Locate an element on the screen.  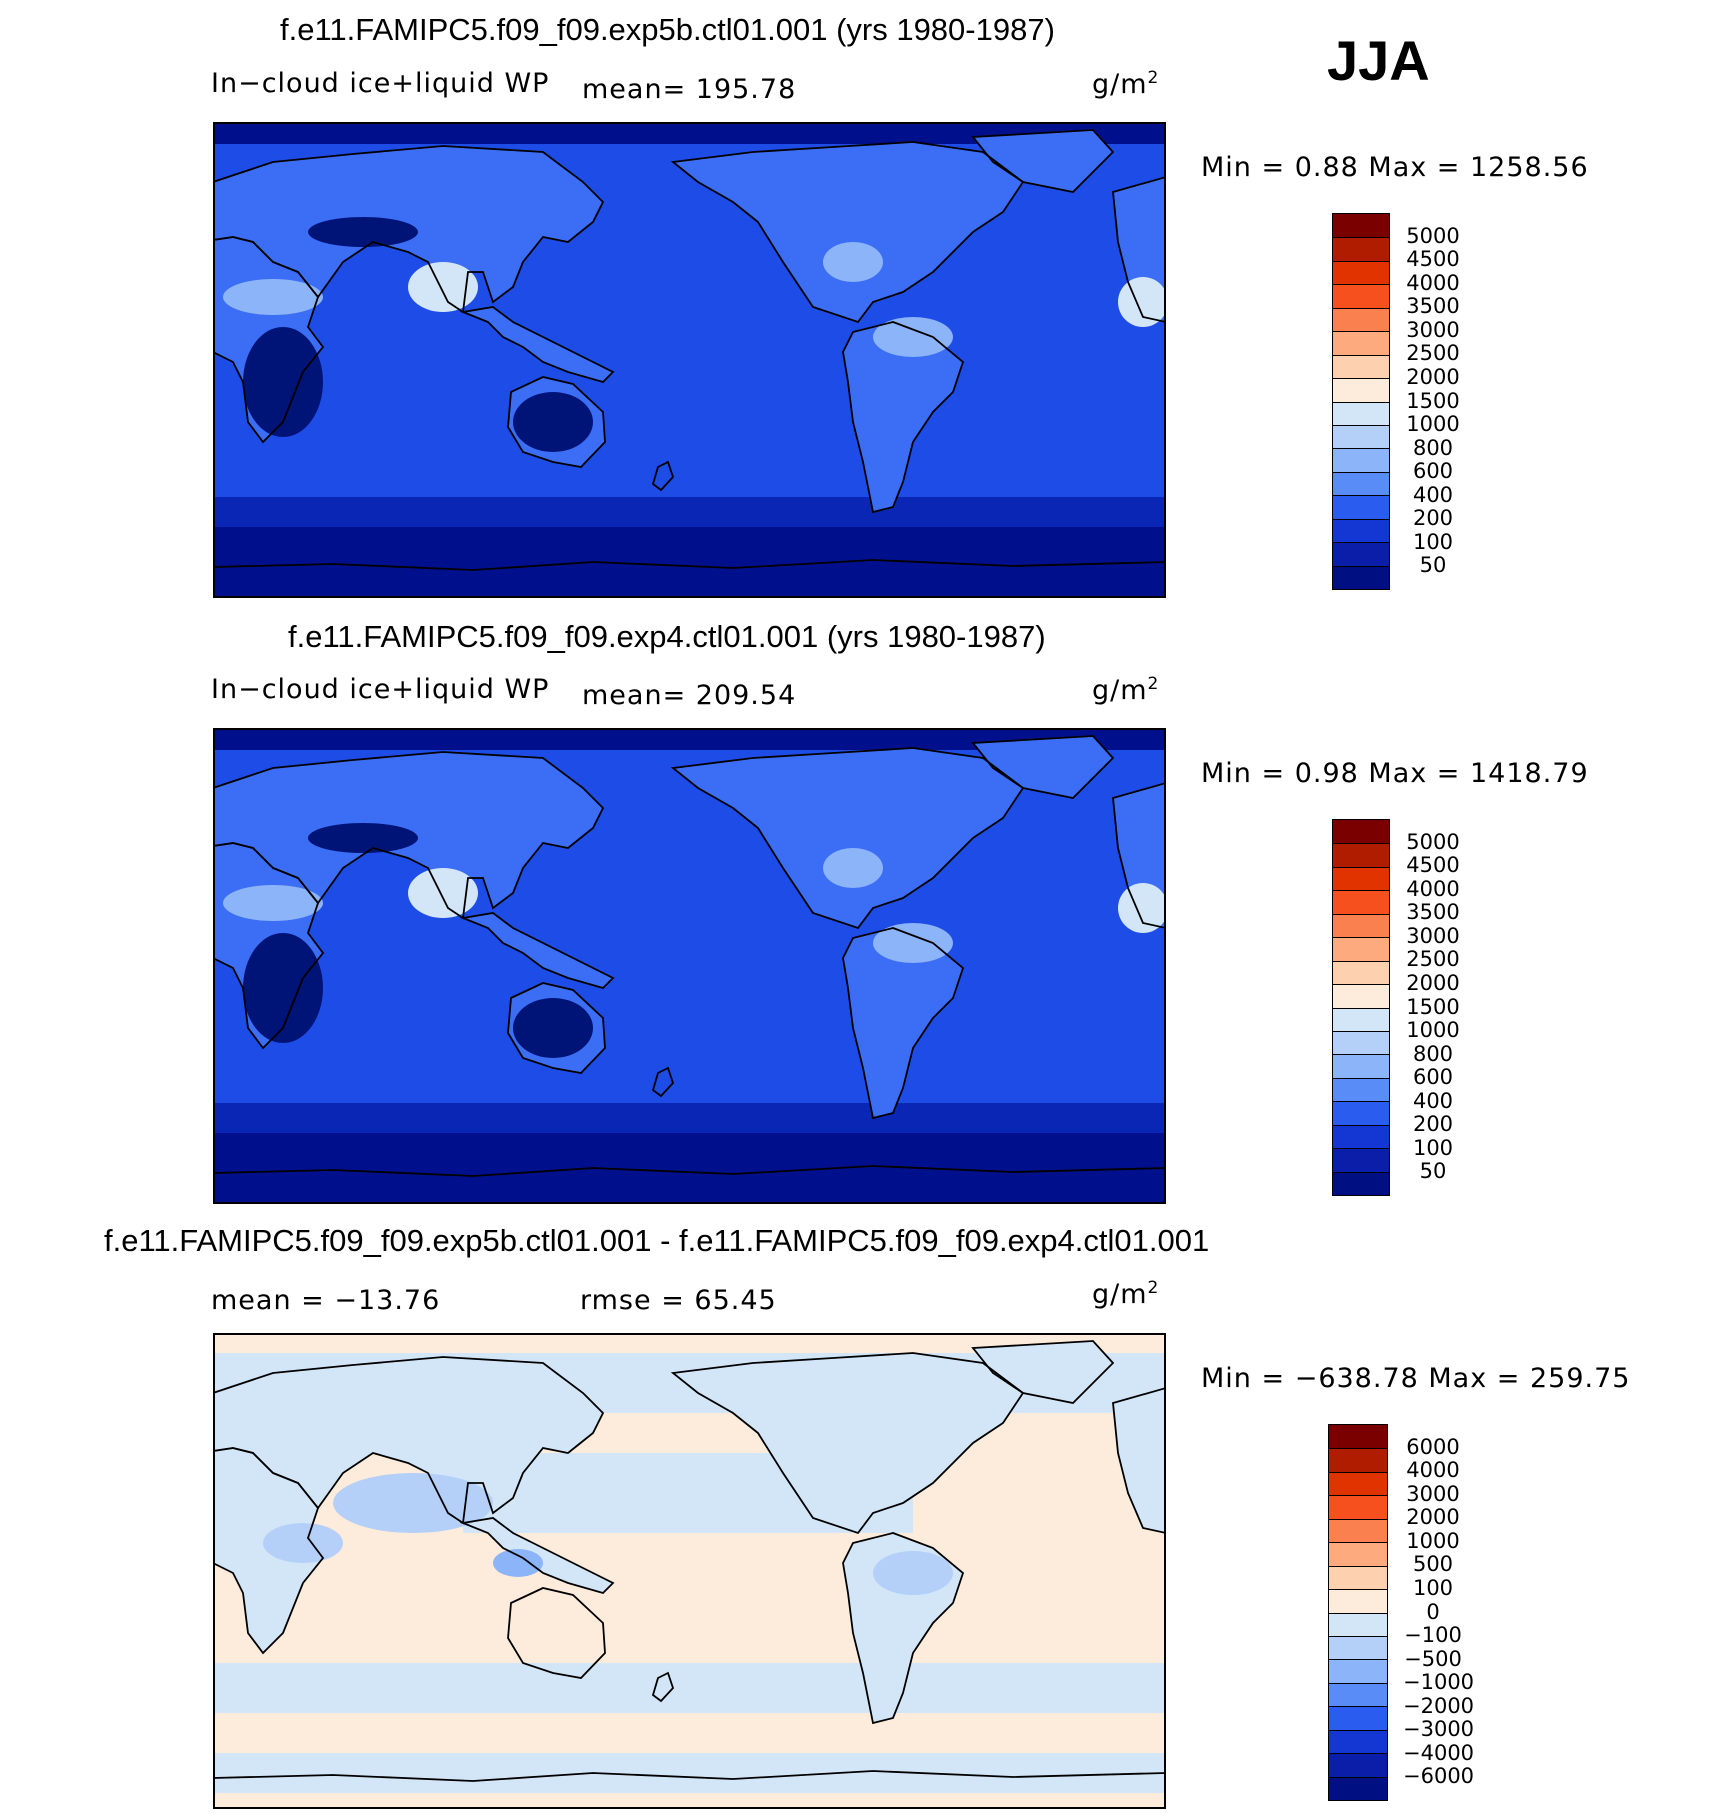
panel2-map is located at coordinates (689, 966).